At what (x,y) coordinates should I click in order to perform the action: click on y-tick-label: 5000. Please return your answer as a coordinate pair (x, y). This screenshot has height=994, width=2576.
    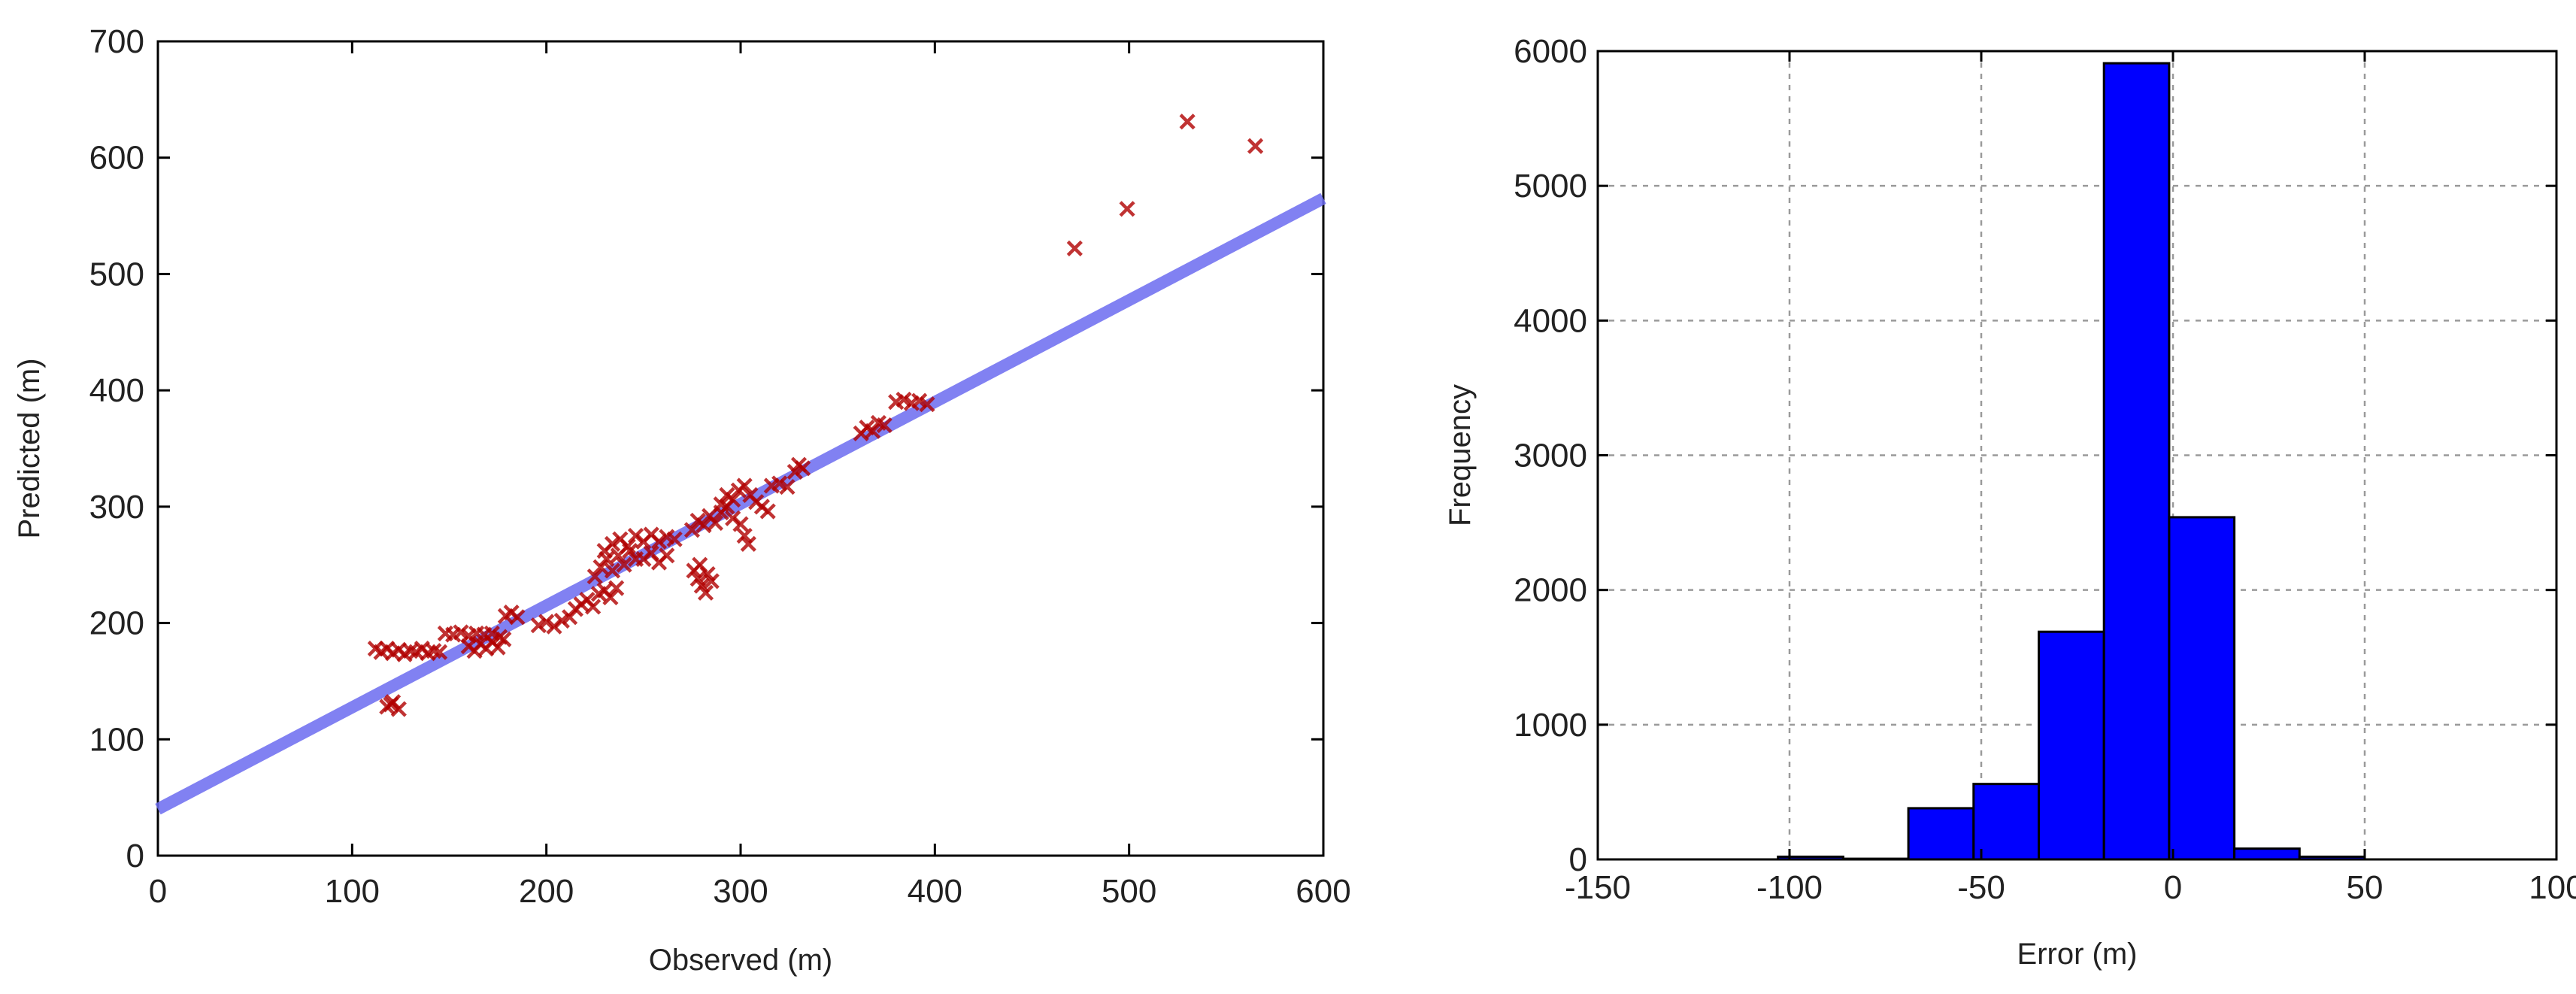
    Looking at the image, I should click on (1550, 186).